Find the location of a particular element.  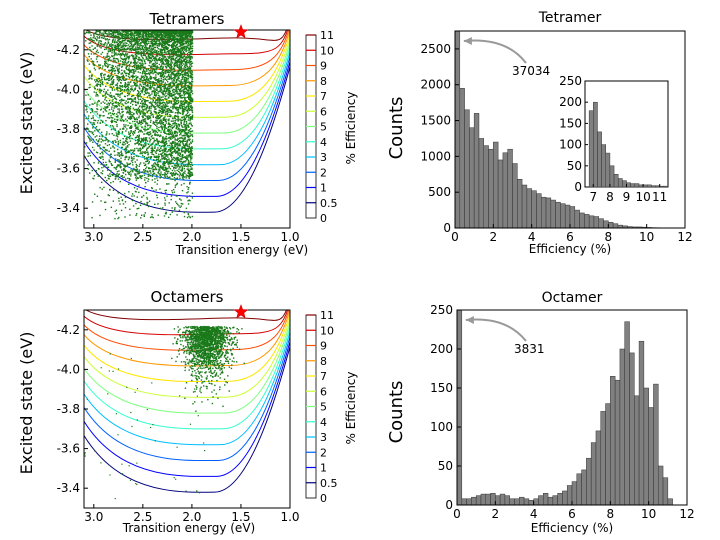

contour-line-0.5 is located at coordinates (187, 138).